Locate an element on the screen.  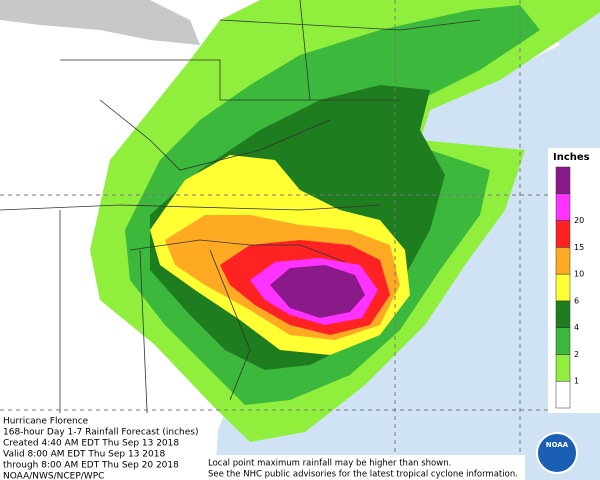
header-line: through 8:00 AM EDT Thu Sep 20 2018 is located at coordinates (91, 466).